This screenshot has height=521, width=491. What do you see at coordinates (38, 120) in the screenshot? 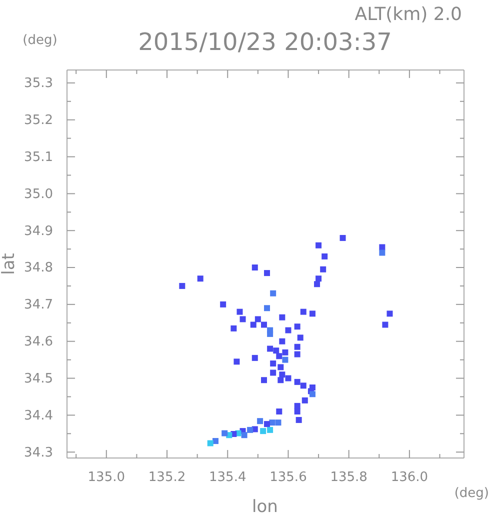
I see `y-tick-label: 35.2` at bounding box center [38, 120].